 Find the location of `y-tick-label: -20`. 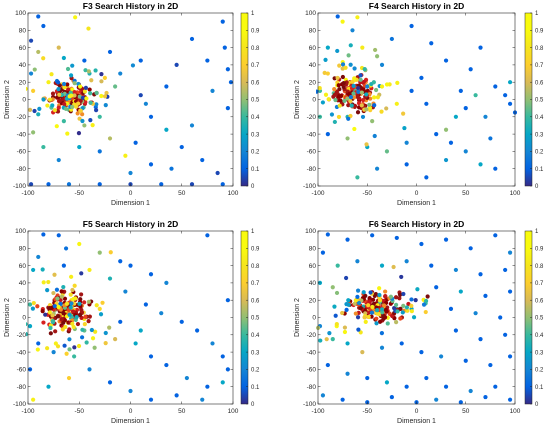

y-tick-label: -20 is located at coordinates (312, 335).